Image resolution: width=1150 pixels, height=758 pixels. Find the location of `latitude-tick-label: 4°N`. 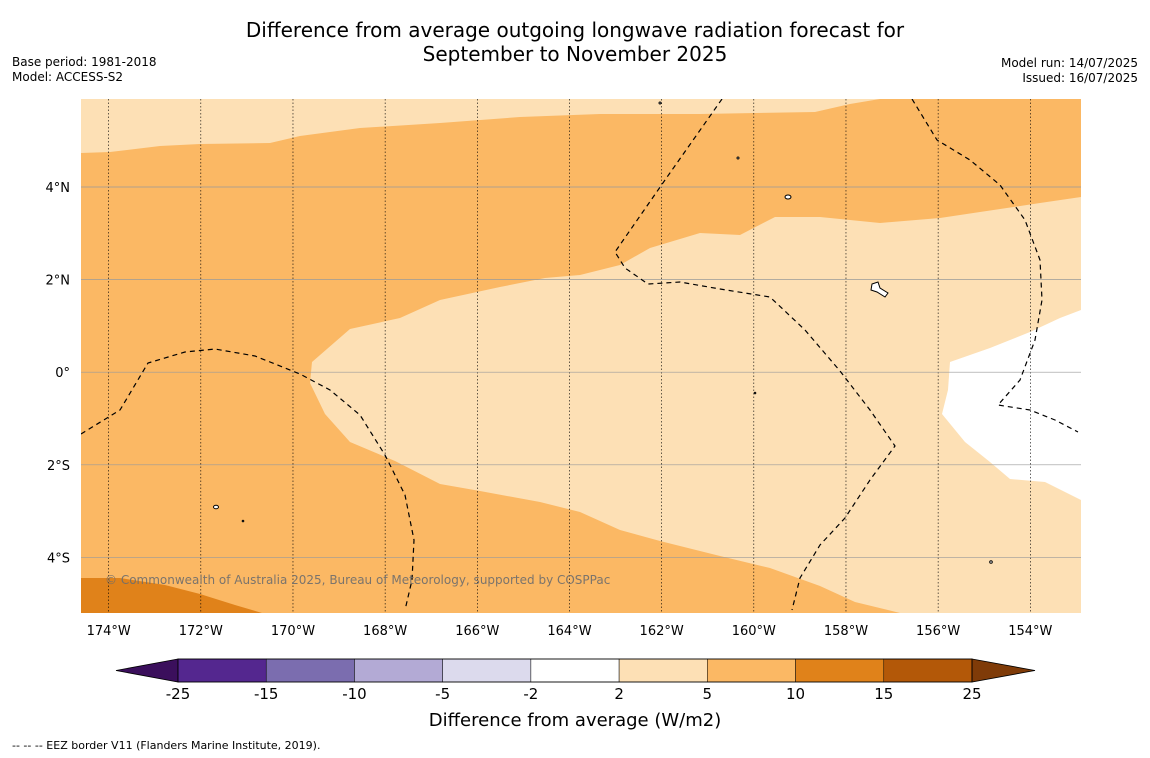

latitude-tick-label: 4°N is located at coordinates (58, 188).